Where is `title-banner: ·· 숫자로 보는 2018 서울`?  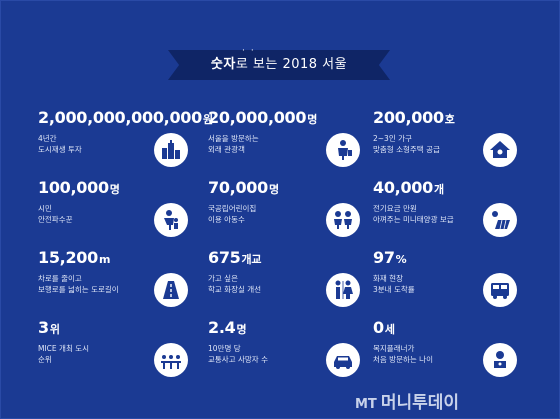
title-banner: ·· 숫자로 보는 2018 서울 is located at coordinates (279, 63).